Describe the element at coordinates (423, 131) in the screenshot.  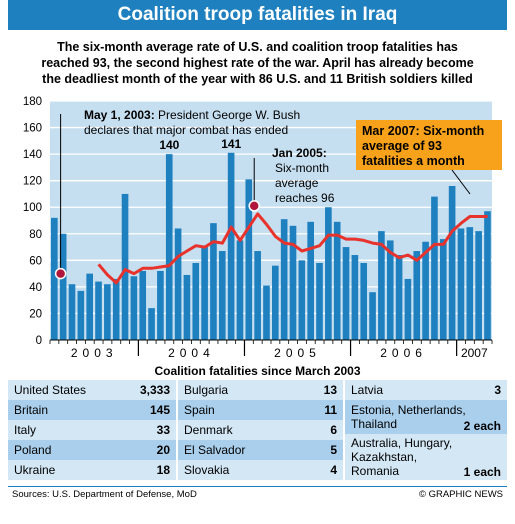
I see `callout-text: Mar 2007: Six-month` at that location.